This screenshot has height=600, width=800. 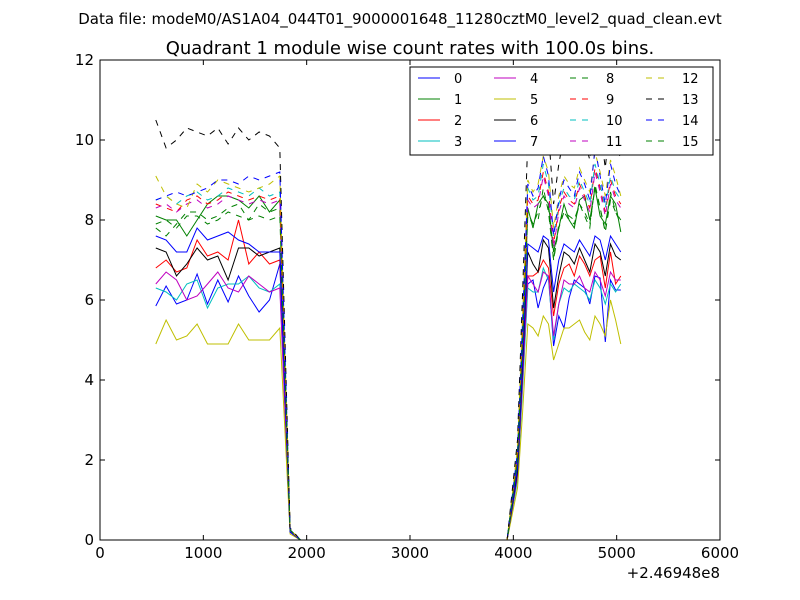 What do you see at coordinates (84, 60) in the screenshot?
I see `y-tick-label: 12` at bounding box center [84, 60].